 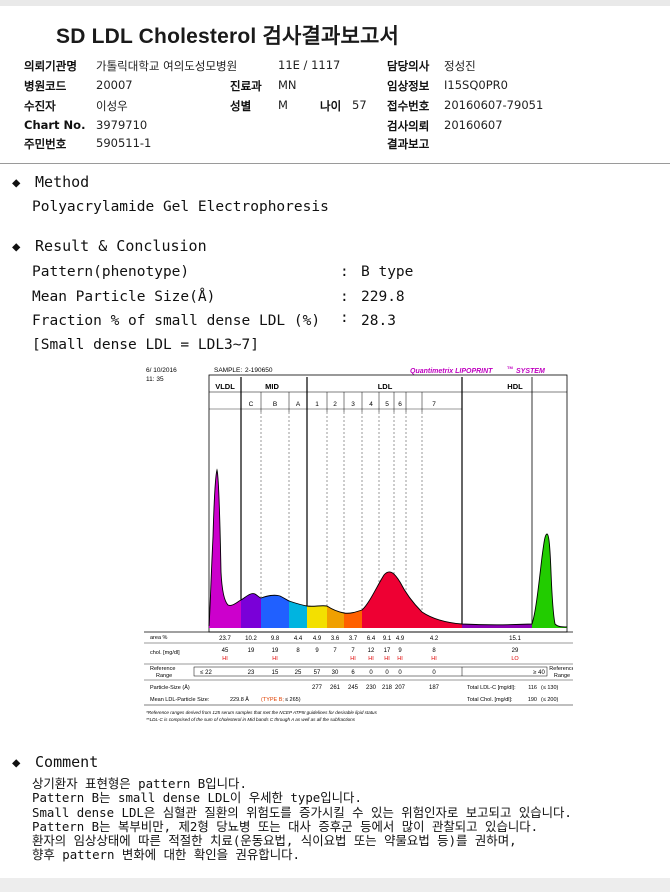 I want to click on bottom-band, so click(x=335, y=885).